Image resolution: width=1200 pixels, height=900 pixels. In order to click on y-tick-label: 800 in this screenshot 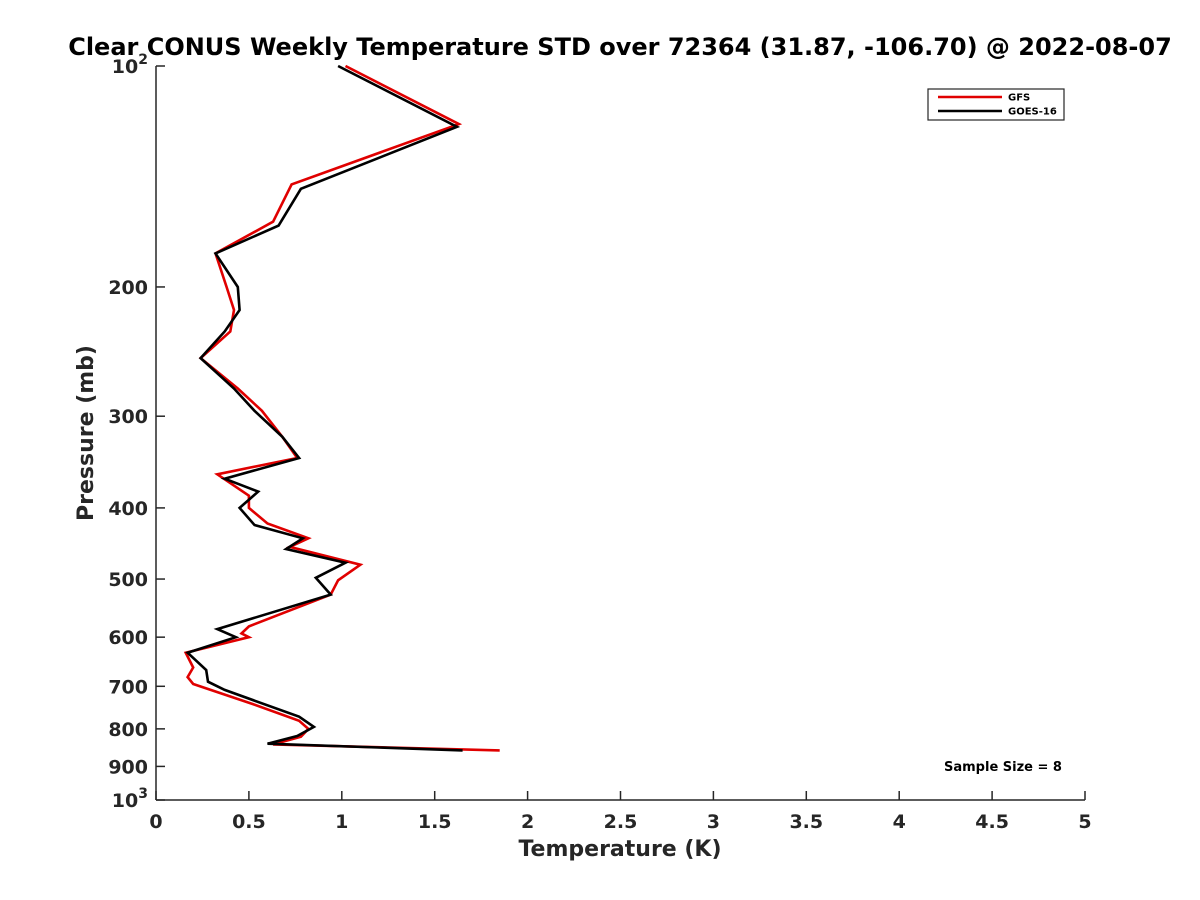, I will do `click(128, 730)`.